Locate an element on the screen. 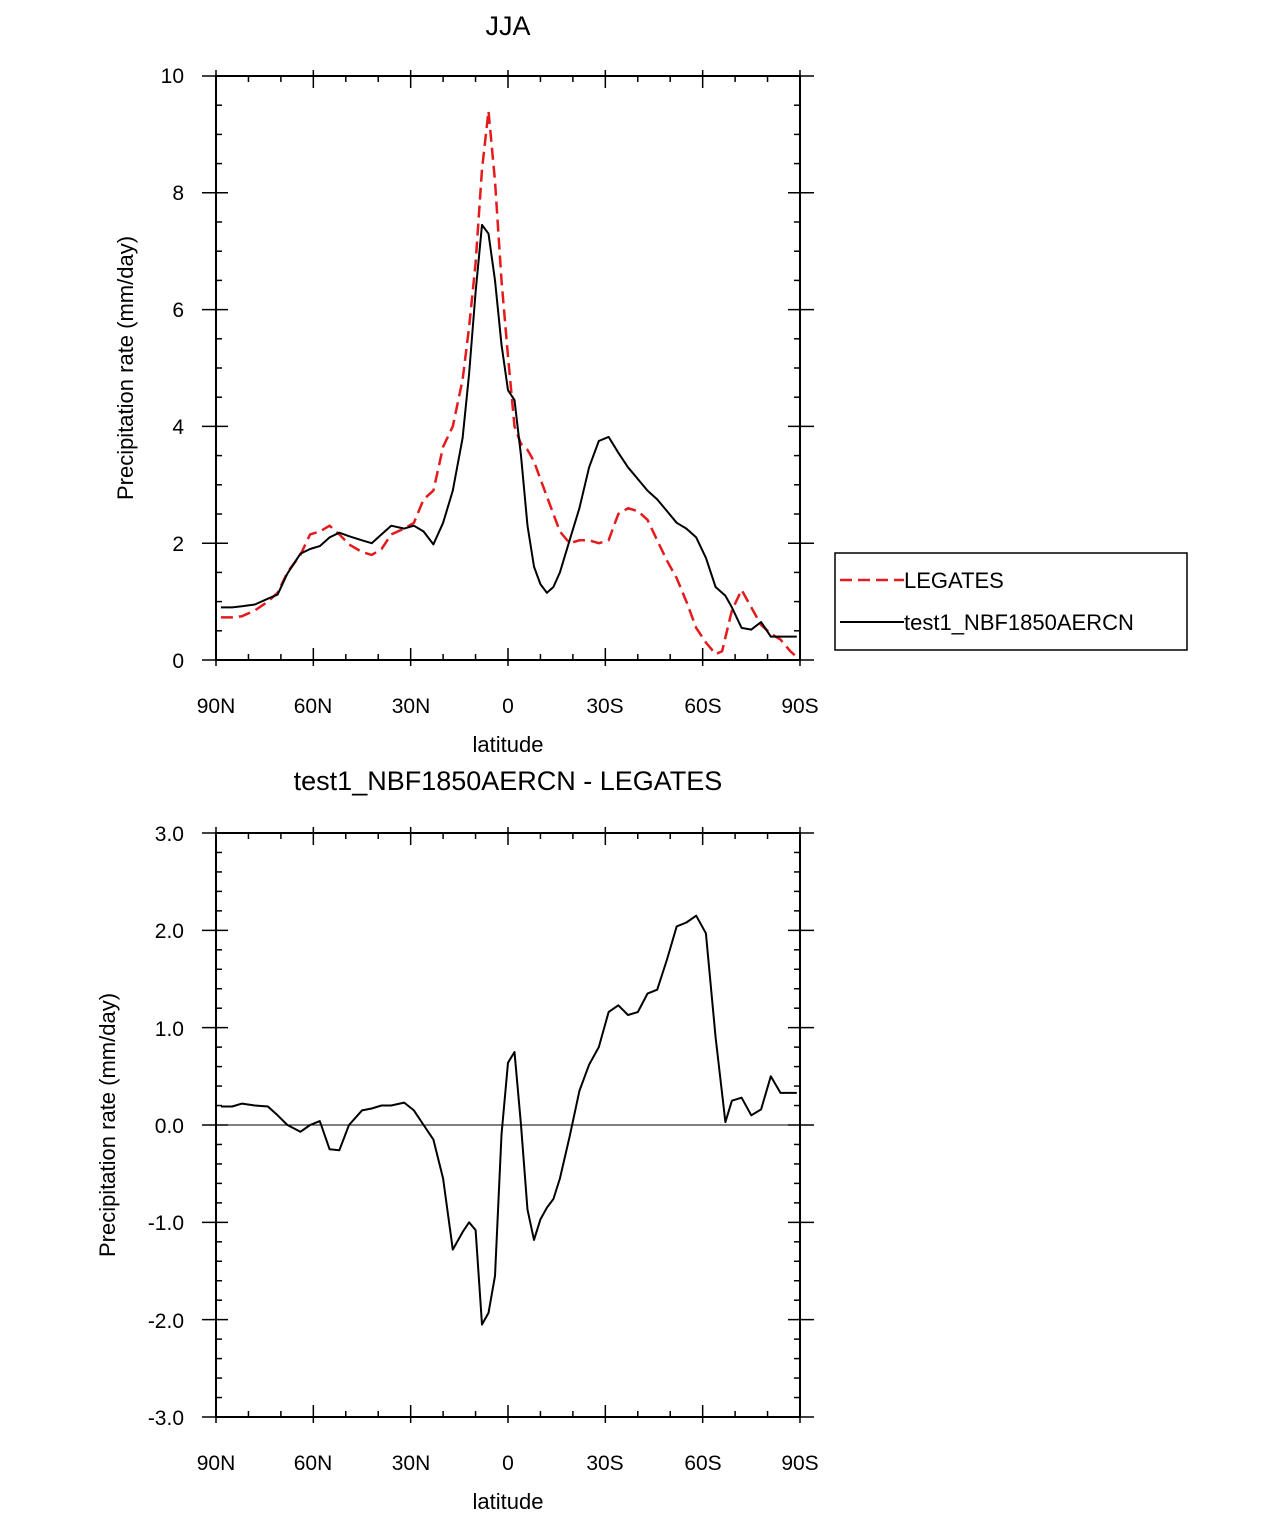  x-axis-label-top: latitude is located at coordinates (508, 744).